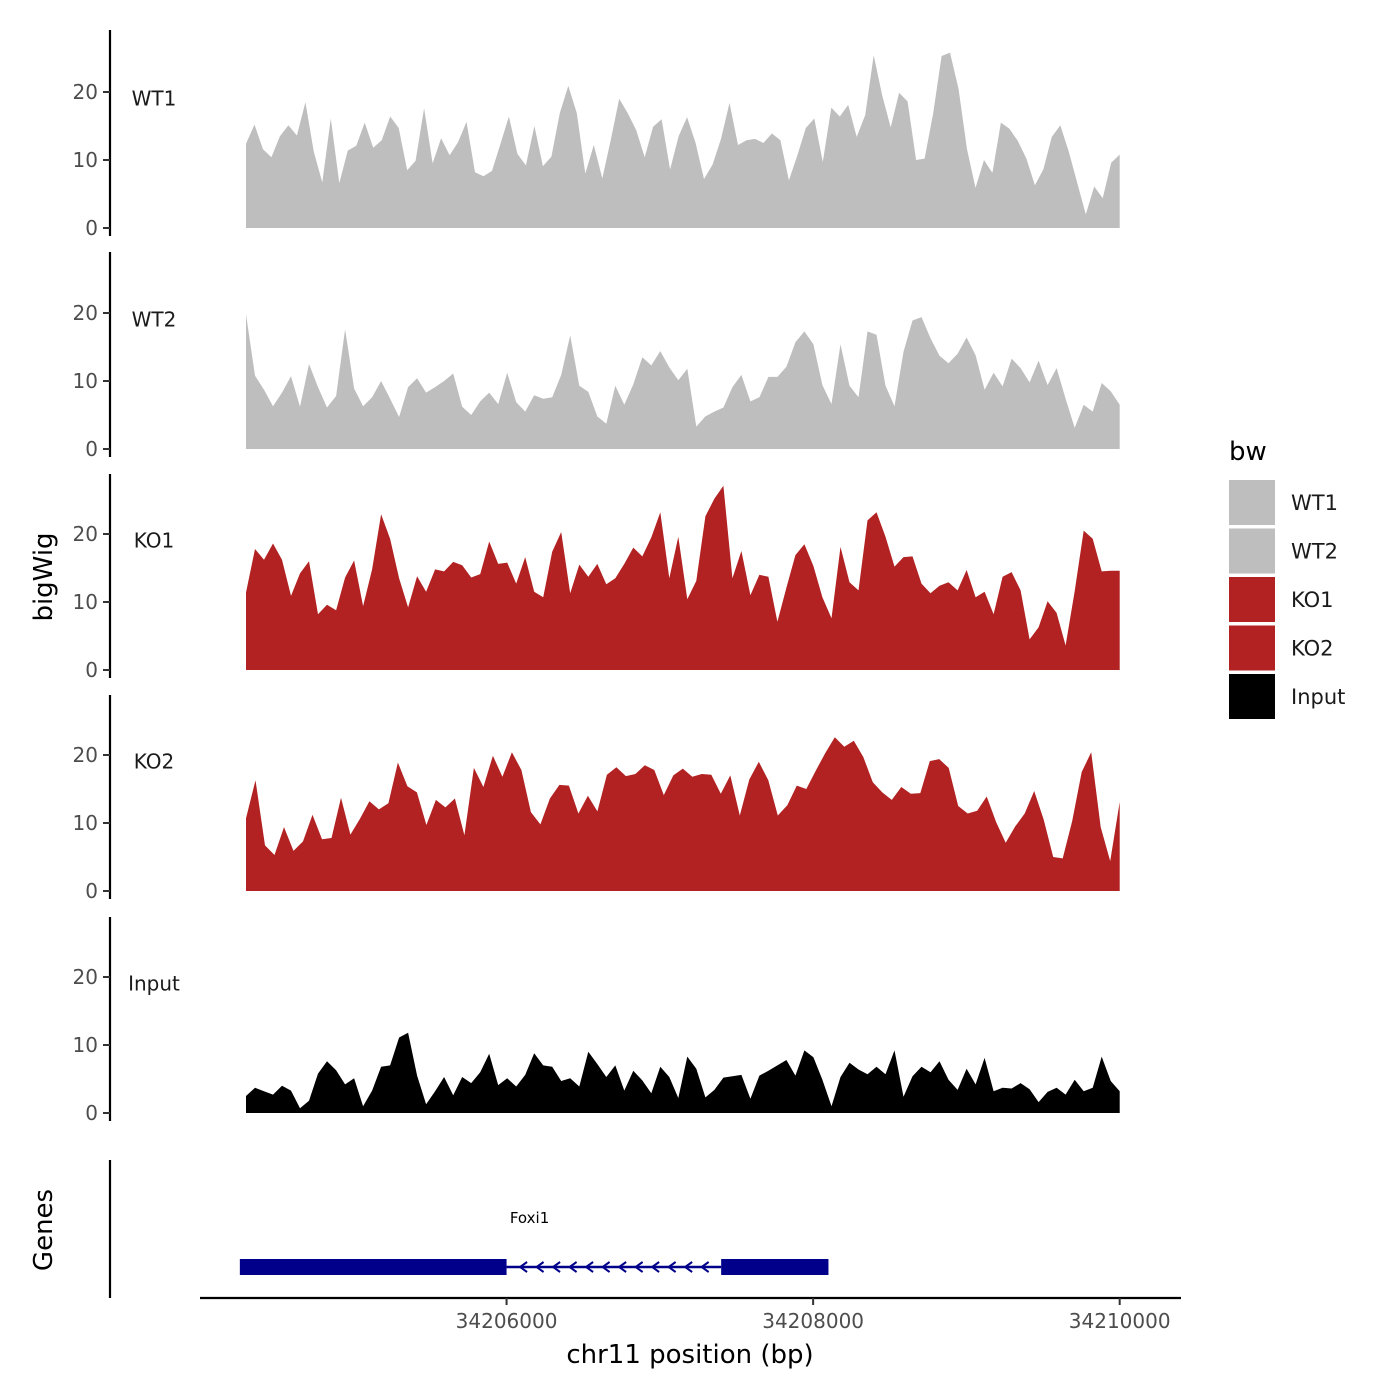 The image size is (1400, 1400). Describe the element at coordinates (596, 1021) in the screenshot. I see `track-input: 0 10 20 Input` at that location.